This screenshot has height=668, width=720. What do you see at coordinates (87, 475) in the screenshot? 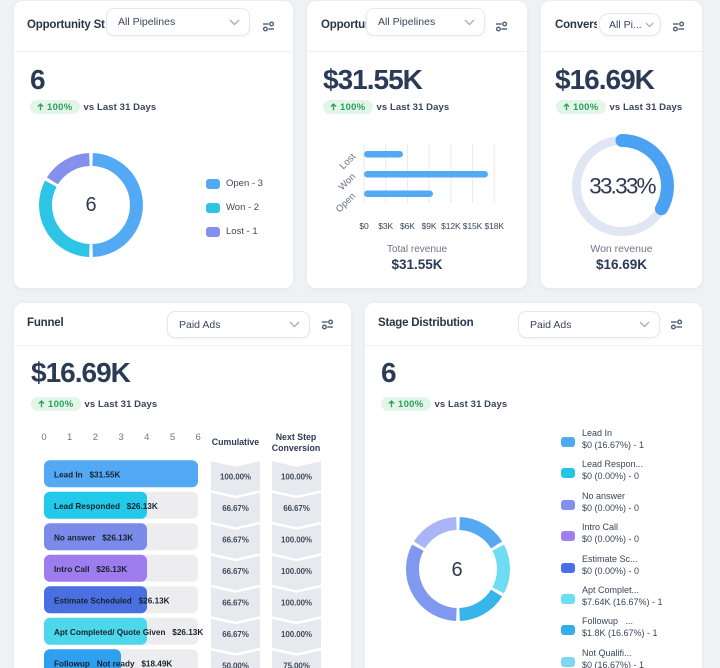
I see `svg-text: Lead In $31.55K` at bounding box center [87, 475].